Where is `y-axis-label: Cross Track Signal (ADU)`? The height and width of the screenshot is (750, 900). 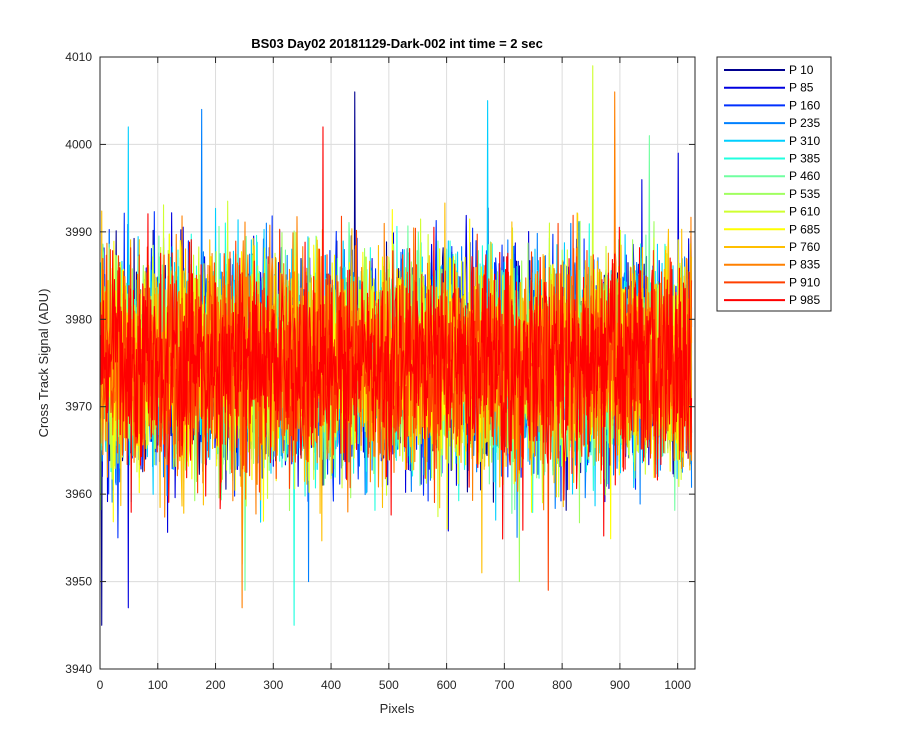 y-axis-label: Cross Track Signal (ADU) is located at coordinates (43, 363).